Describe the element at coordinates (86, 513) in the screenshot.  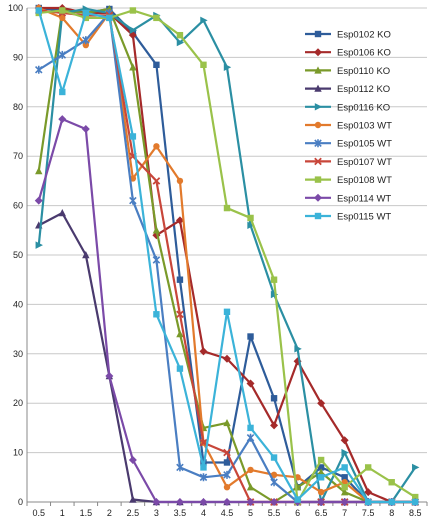
I see `x-tick-label: 1.5` at that location.